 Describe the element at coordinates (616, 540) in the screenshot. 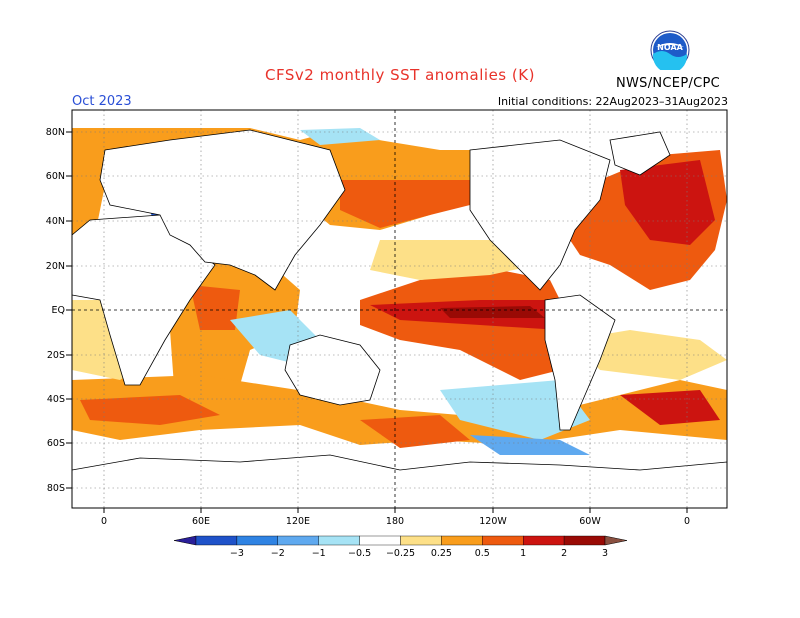

I see `colorbar-high-triangle` at that location.